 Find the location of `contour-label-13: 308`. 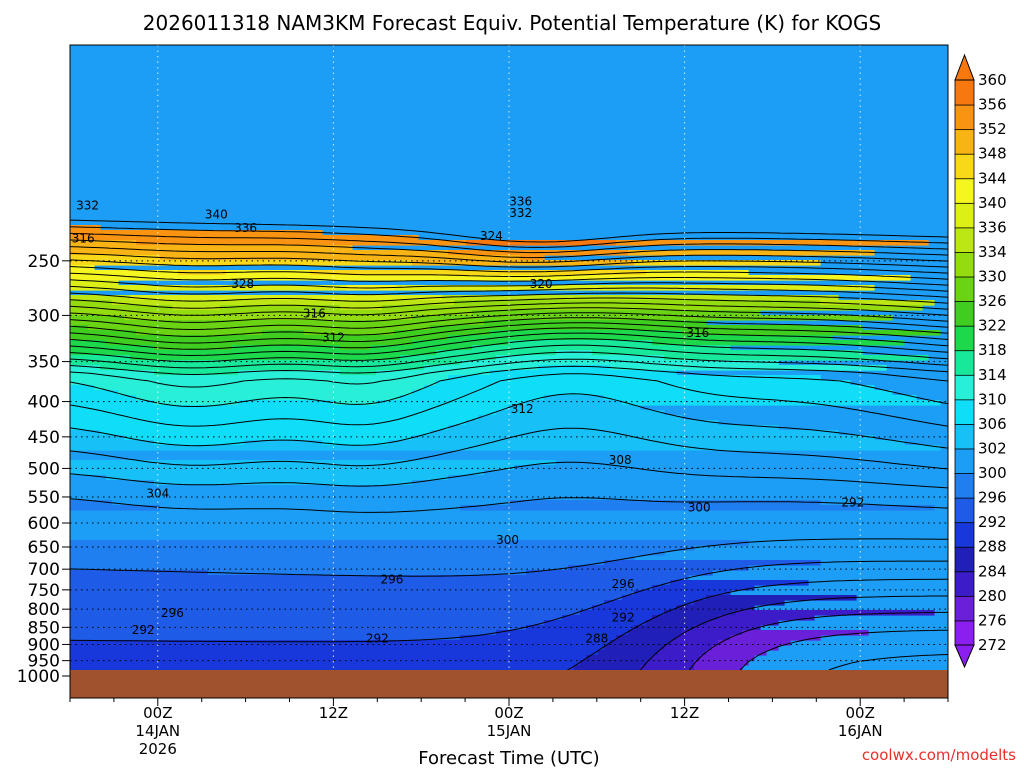

contour-label-13: 308 is located at coordinates (620, 460).